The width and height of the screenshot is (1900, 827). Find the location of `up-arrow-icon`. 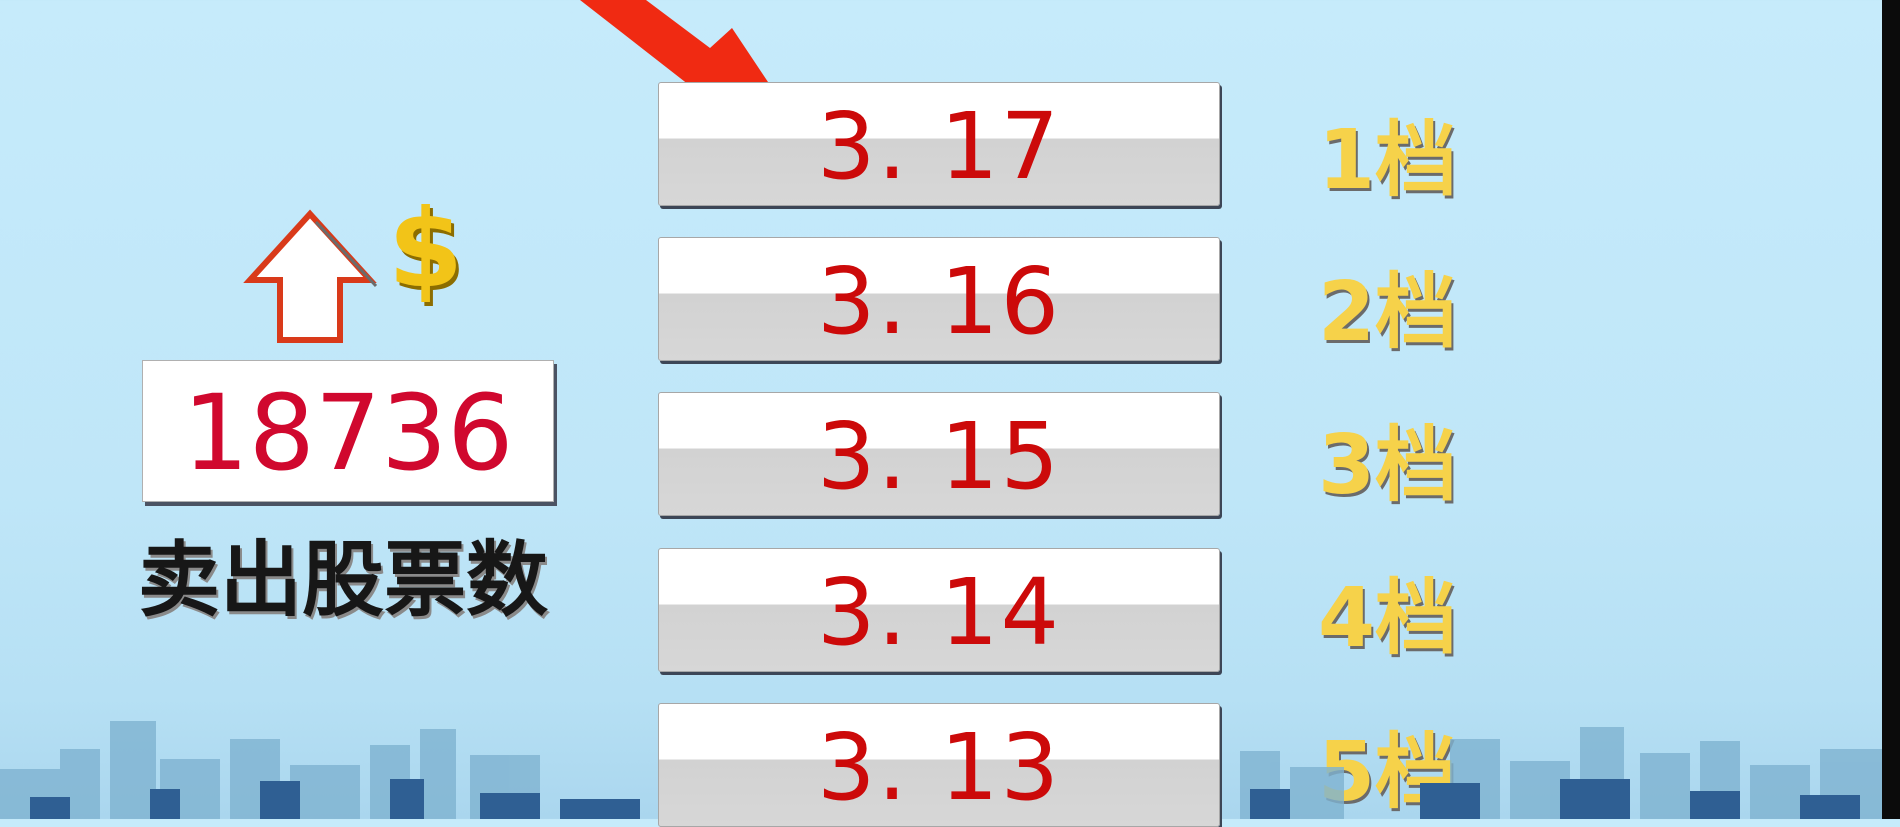

up-arrow-icon is located at coordinates (310, 276).